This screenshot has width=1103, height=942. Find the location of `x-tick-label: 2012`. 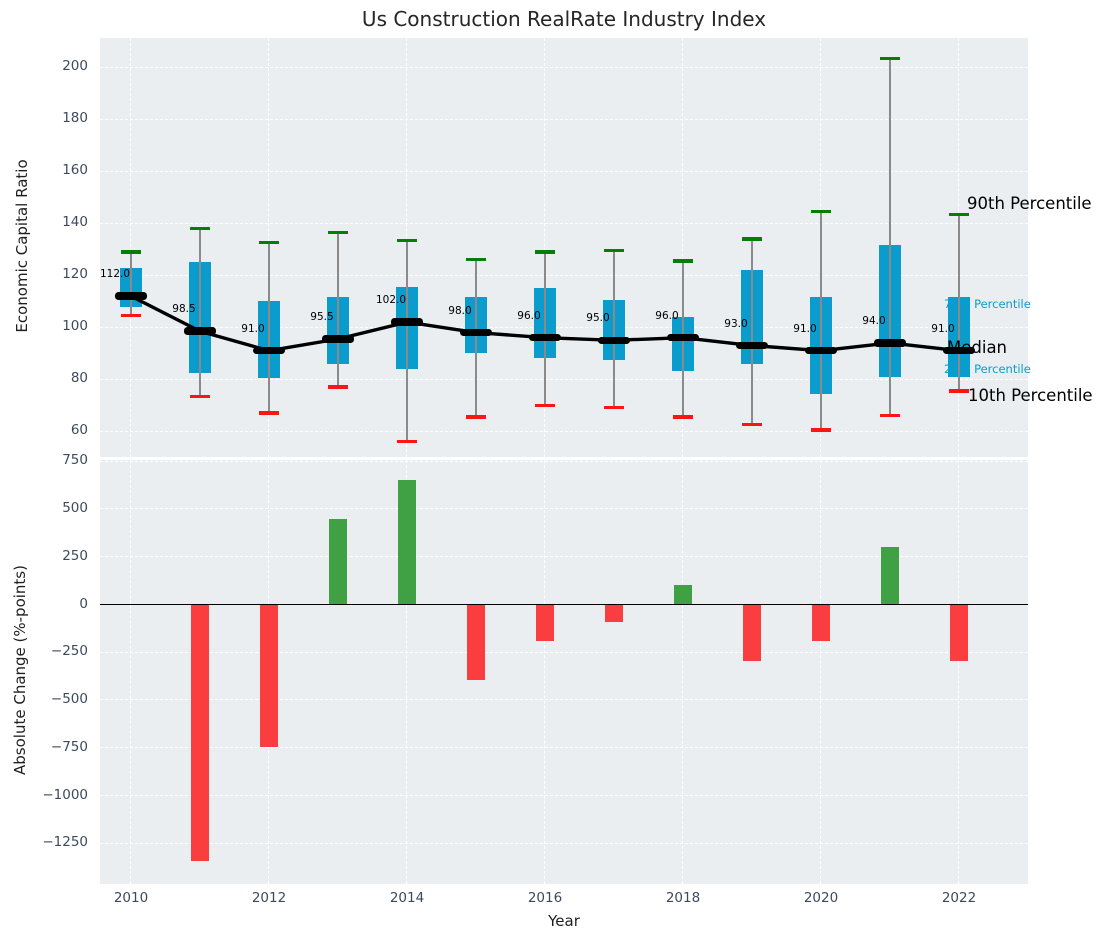

x-tick-label: 2012 is located at coordinates (269, 898).